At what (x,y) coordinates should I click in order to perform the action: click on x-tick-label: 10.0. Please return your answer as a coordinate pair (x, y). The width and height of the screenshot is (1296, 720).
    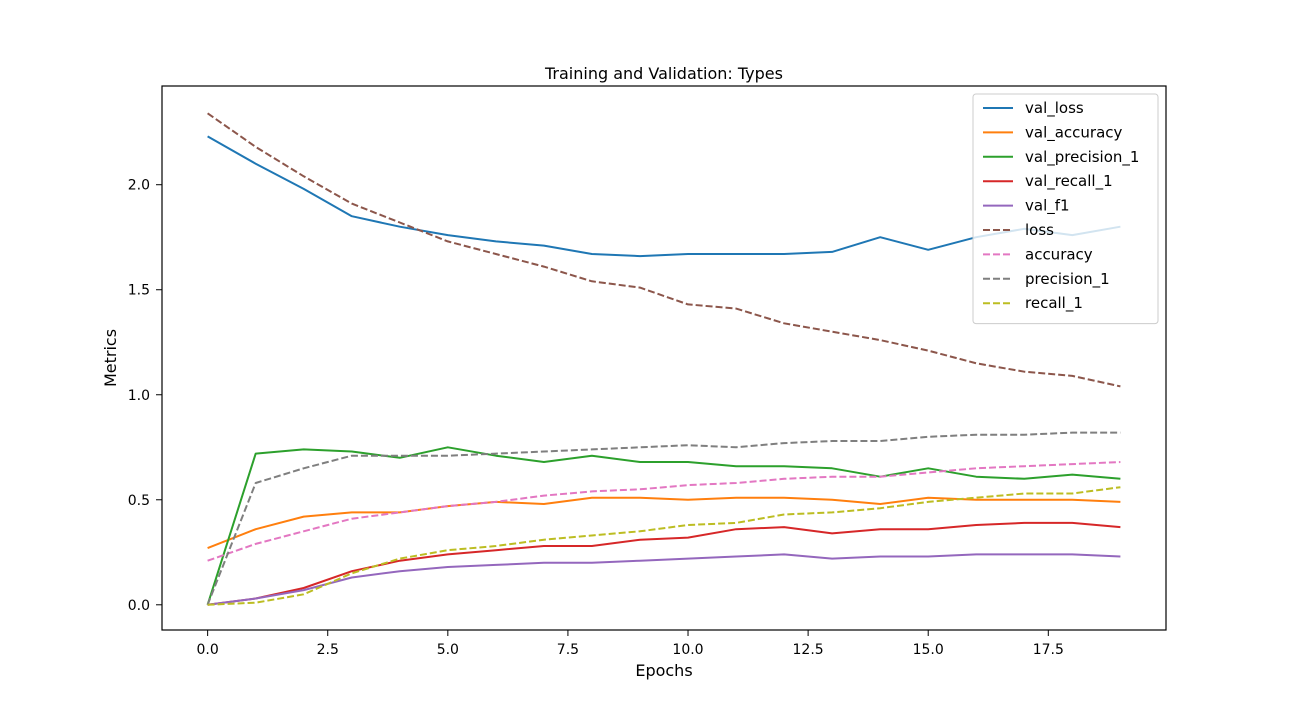
    Looking at the image, I should click on (687, 650).